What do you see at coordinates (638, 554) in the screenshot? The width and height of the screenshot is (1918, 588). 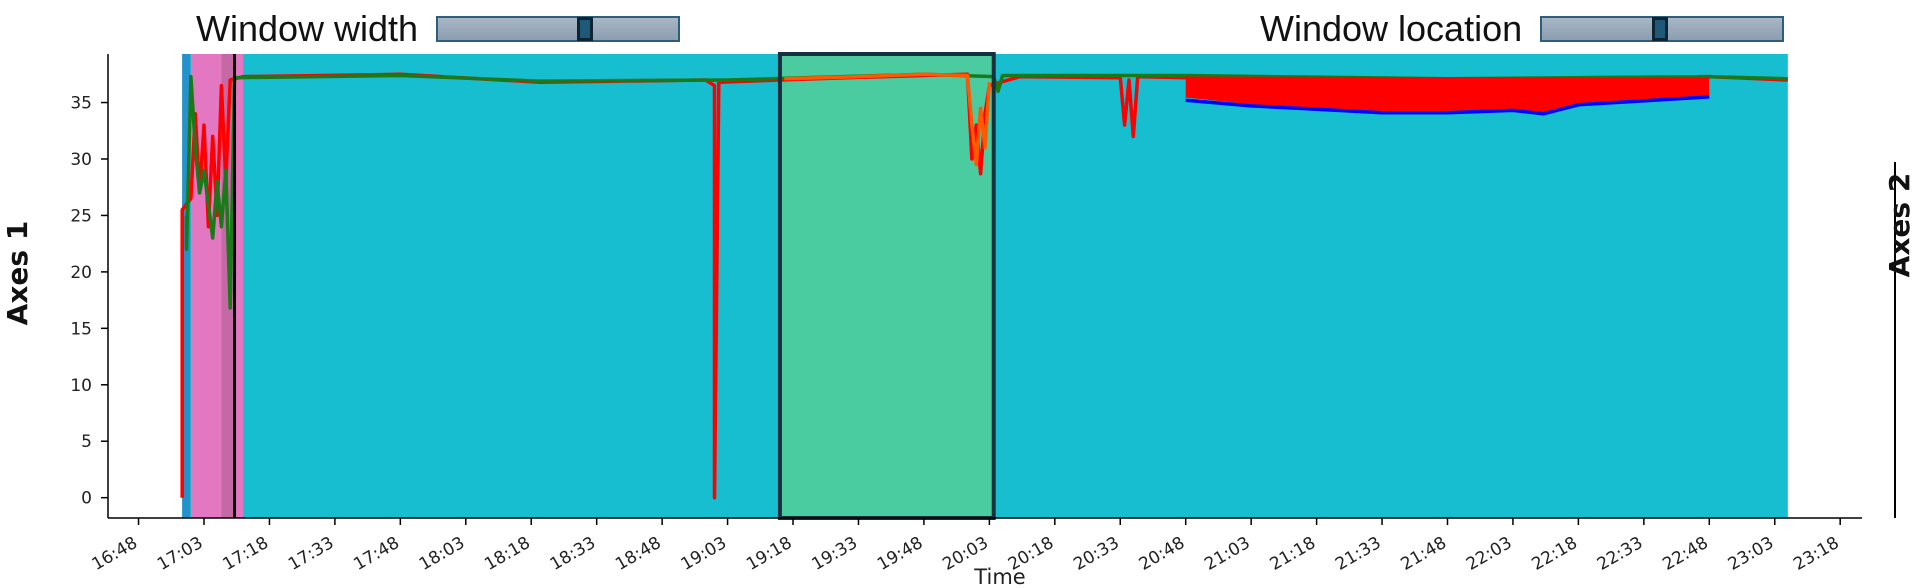 I see `x-tick-label: 18:48` at bounding box center [638, 554].